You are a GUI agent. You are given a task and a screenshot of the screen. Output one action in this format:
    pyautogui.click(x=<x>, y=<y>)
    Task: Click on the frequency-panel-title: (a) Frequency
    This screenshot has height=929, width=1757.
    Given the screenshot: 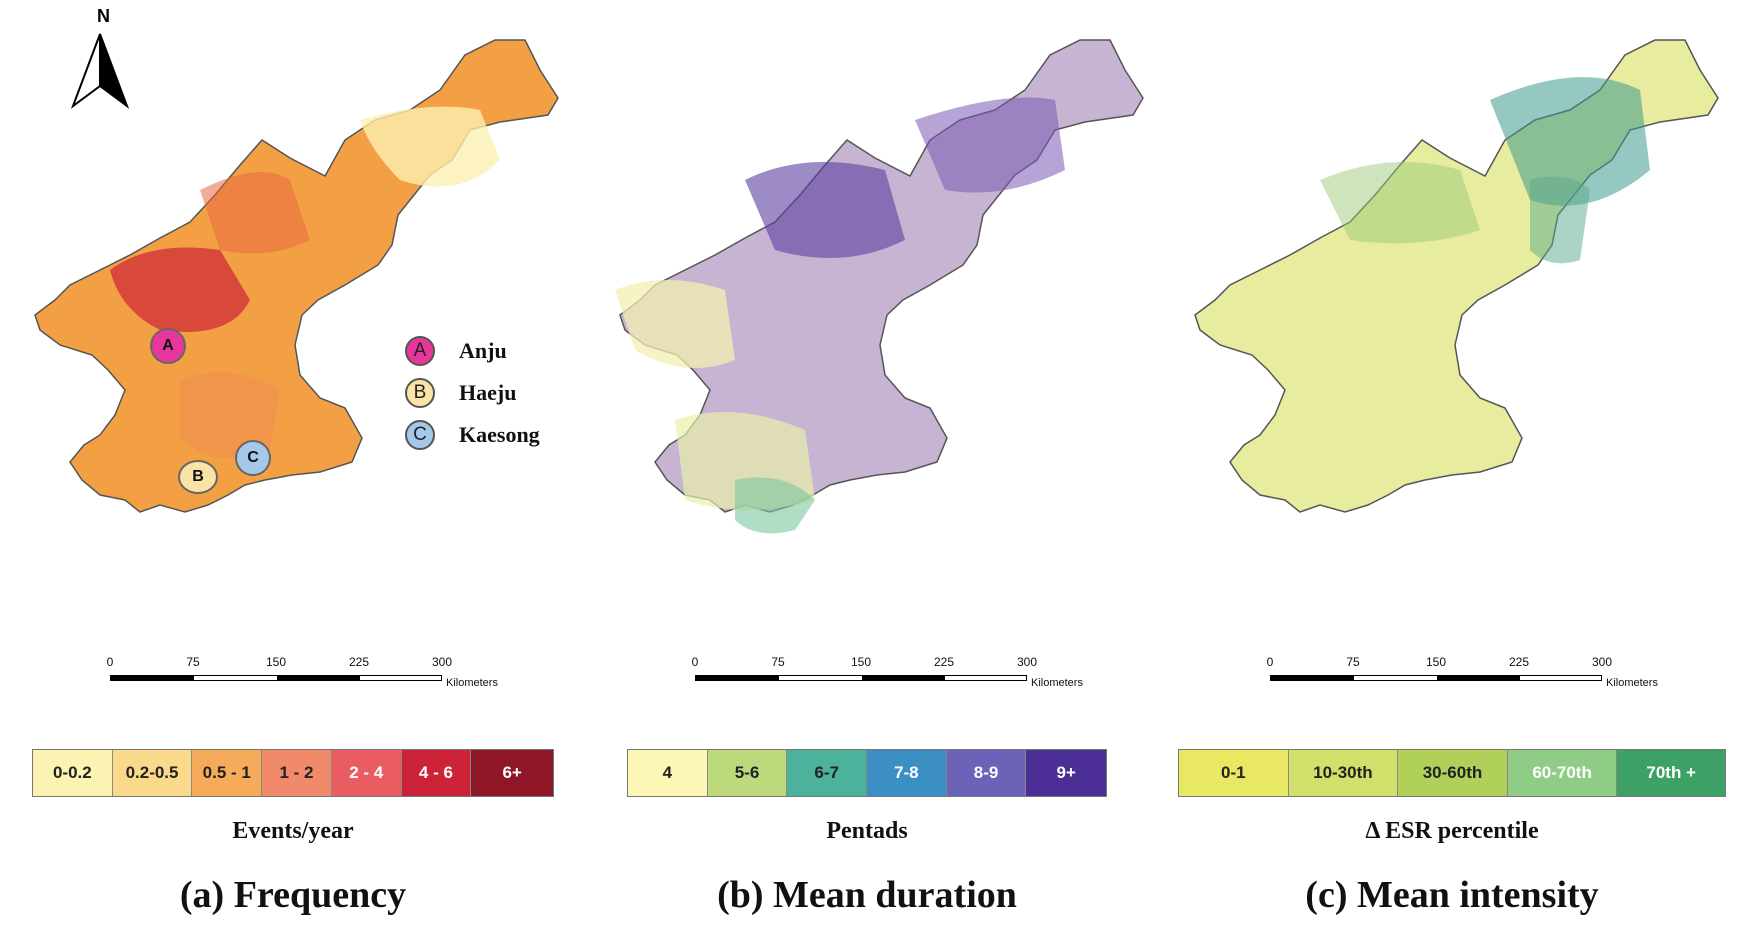 What is the action you would take?
    pyautogui.click(x=293, y=895)
    